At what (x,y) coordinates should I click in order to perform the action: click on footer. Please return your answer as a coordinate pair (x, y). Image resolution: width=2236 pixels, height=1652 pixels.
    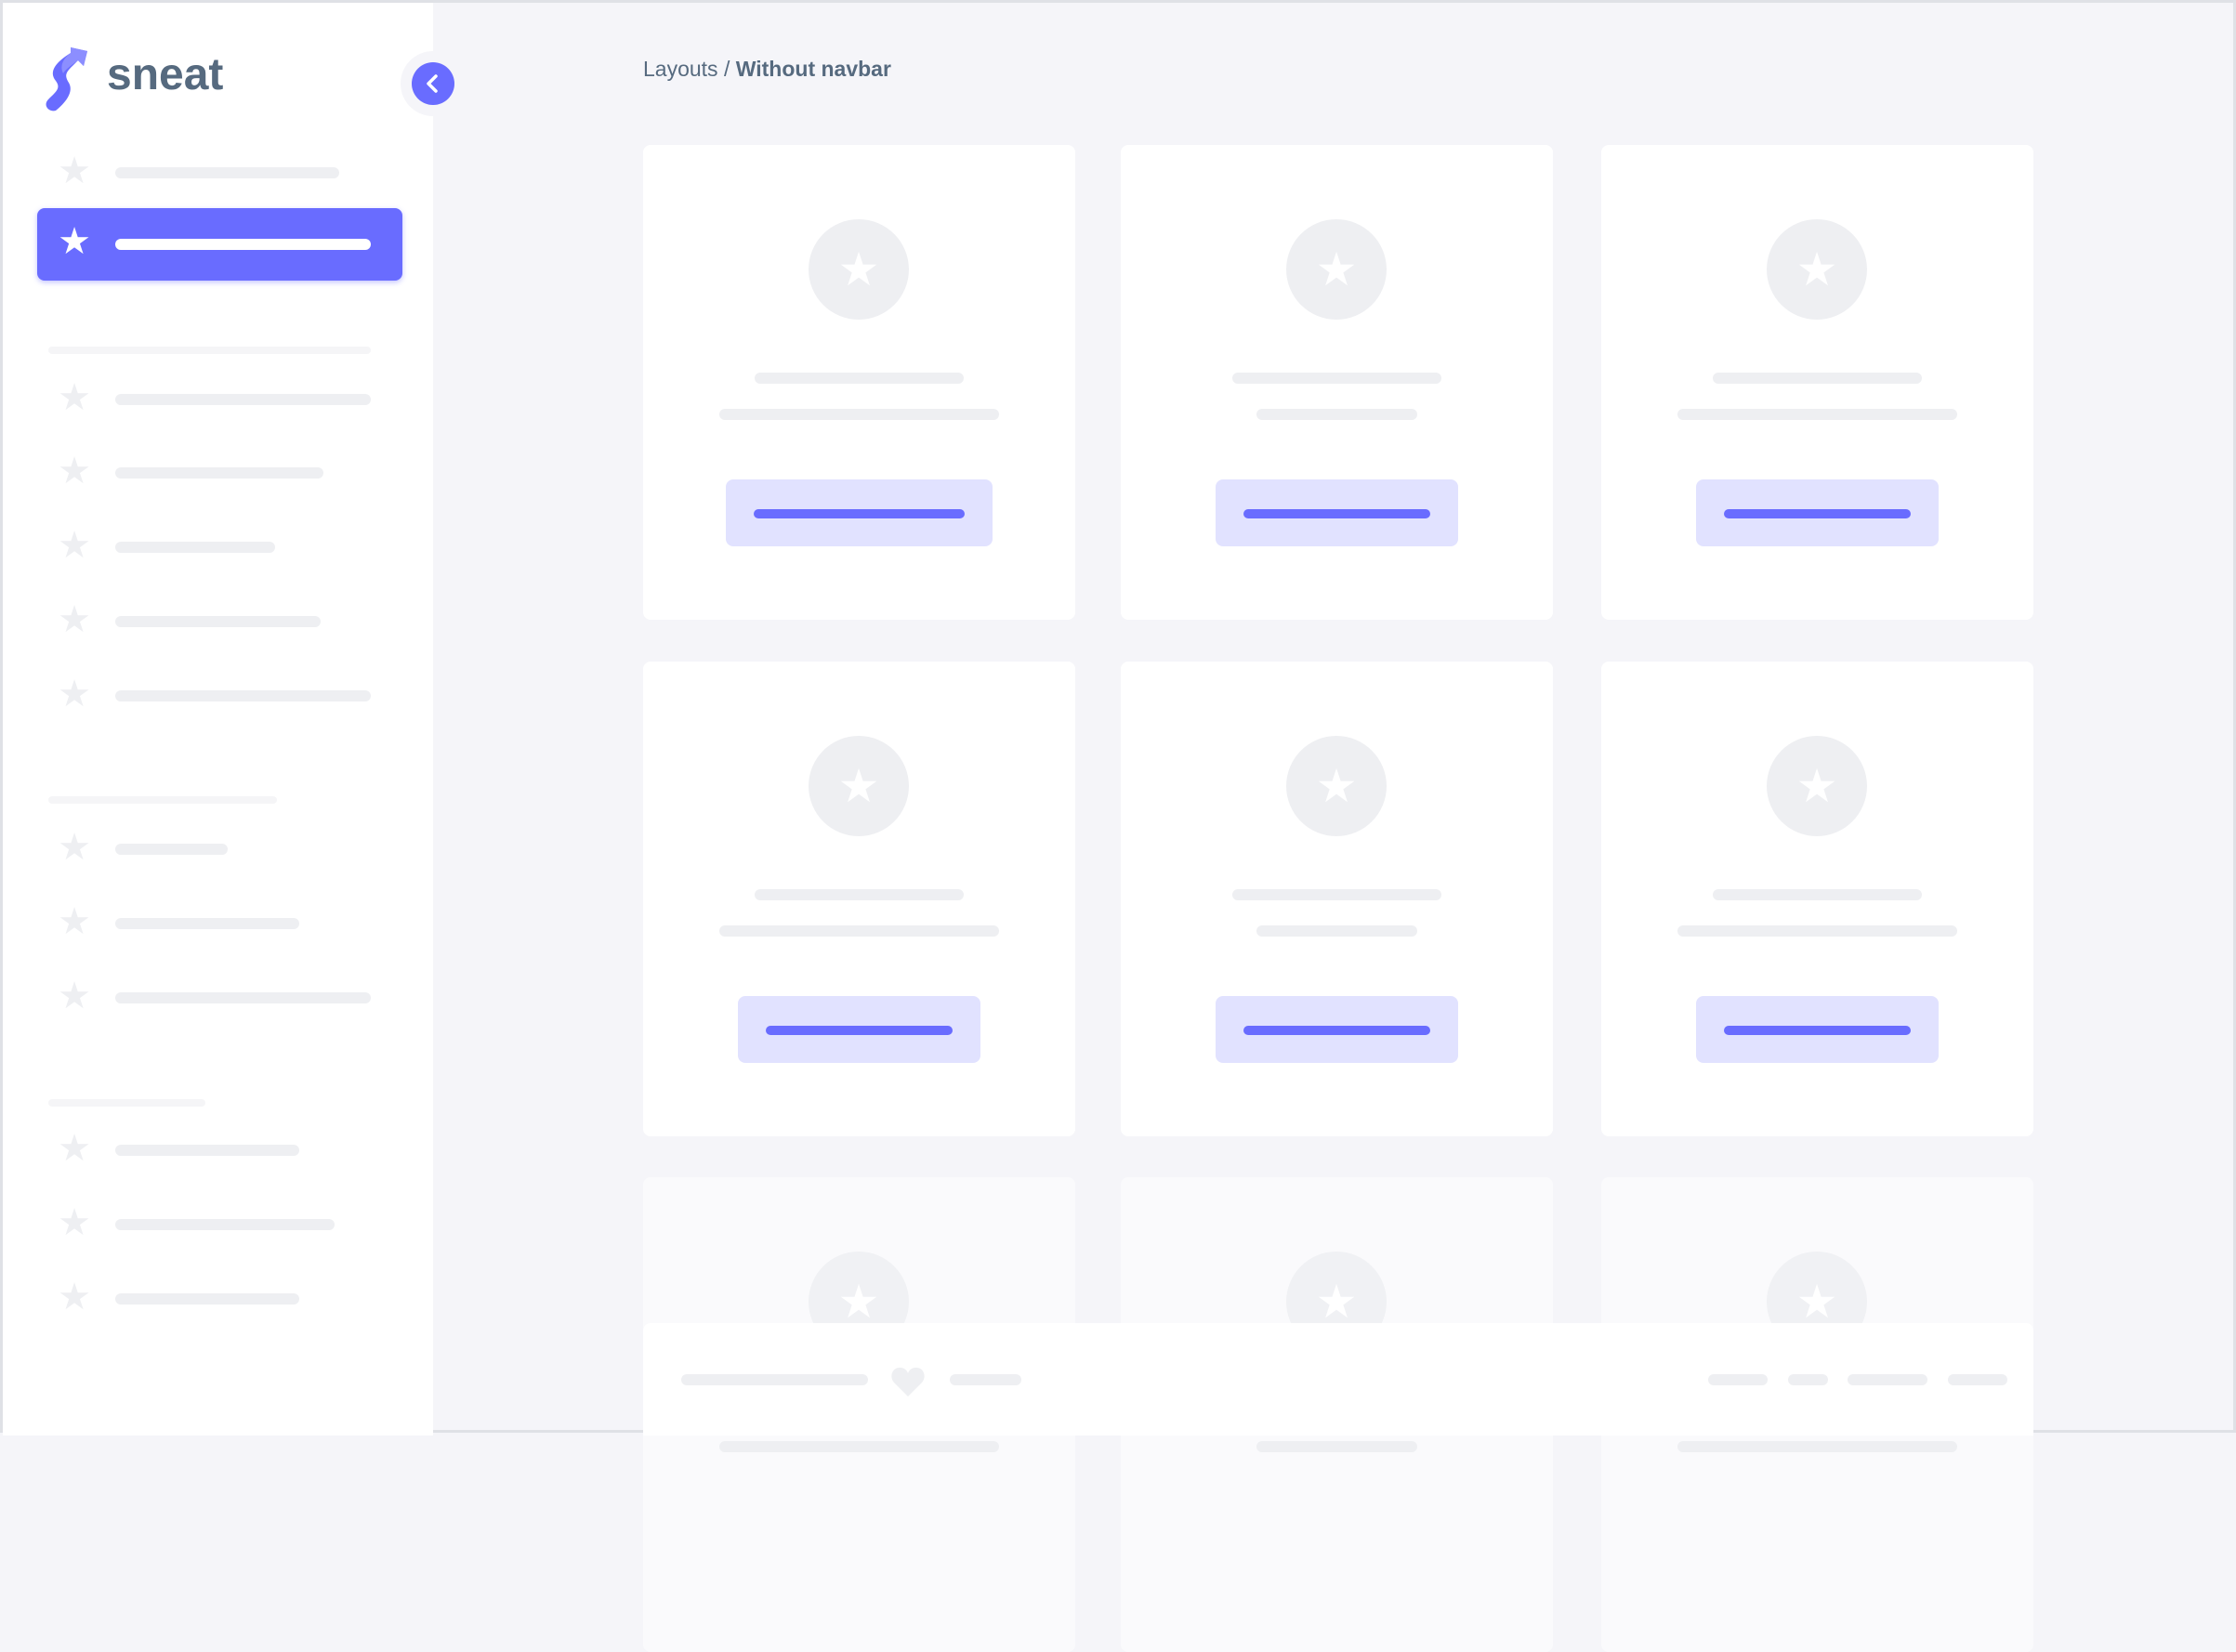
    Looking at the image, I should click on (1338, 1379).